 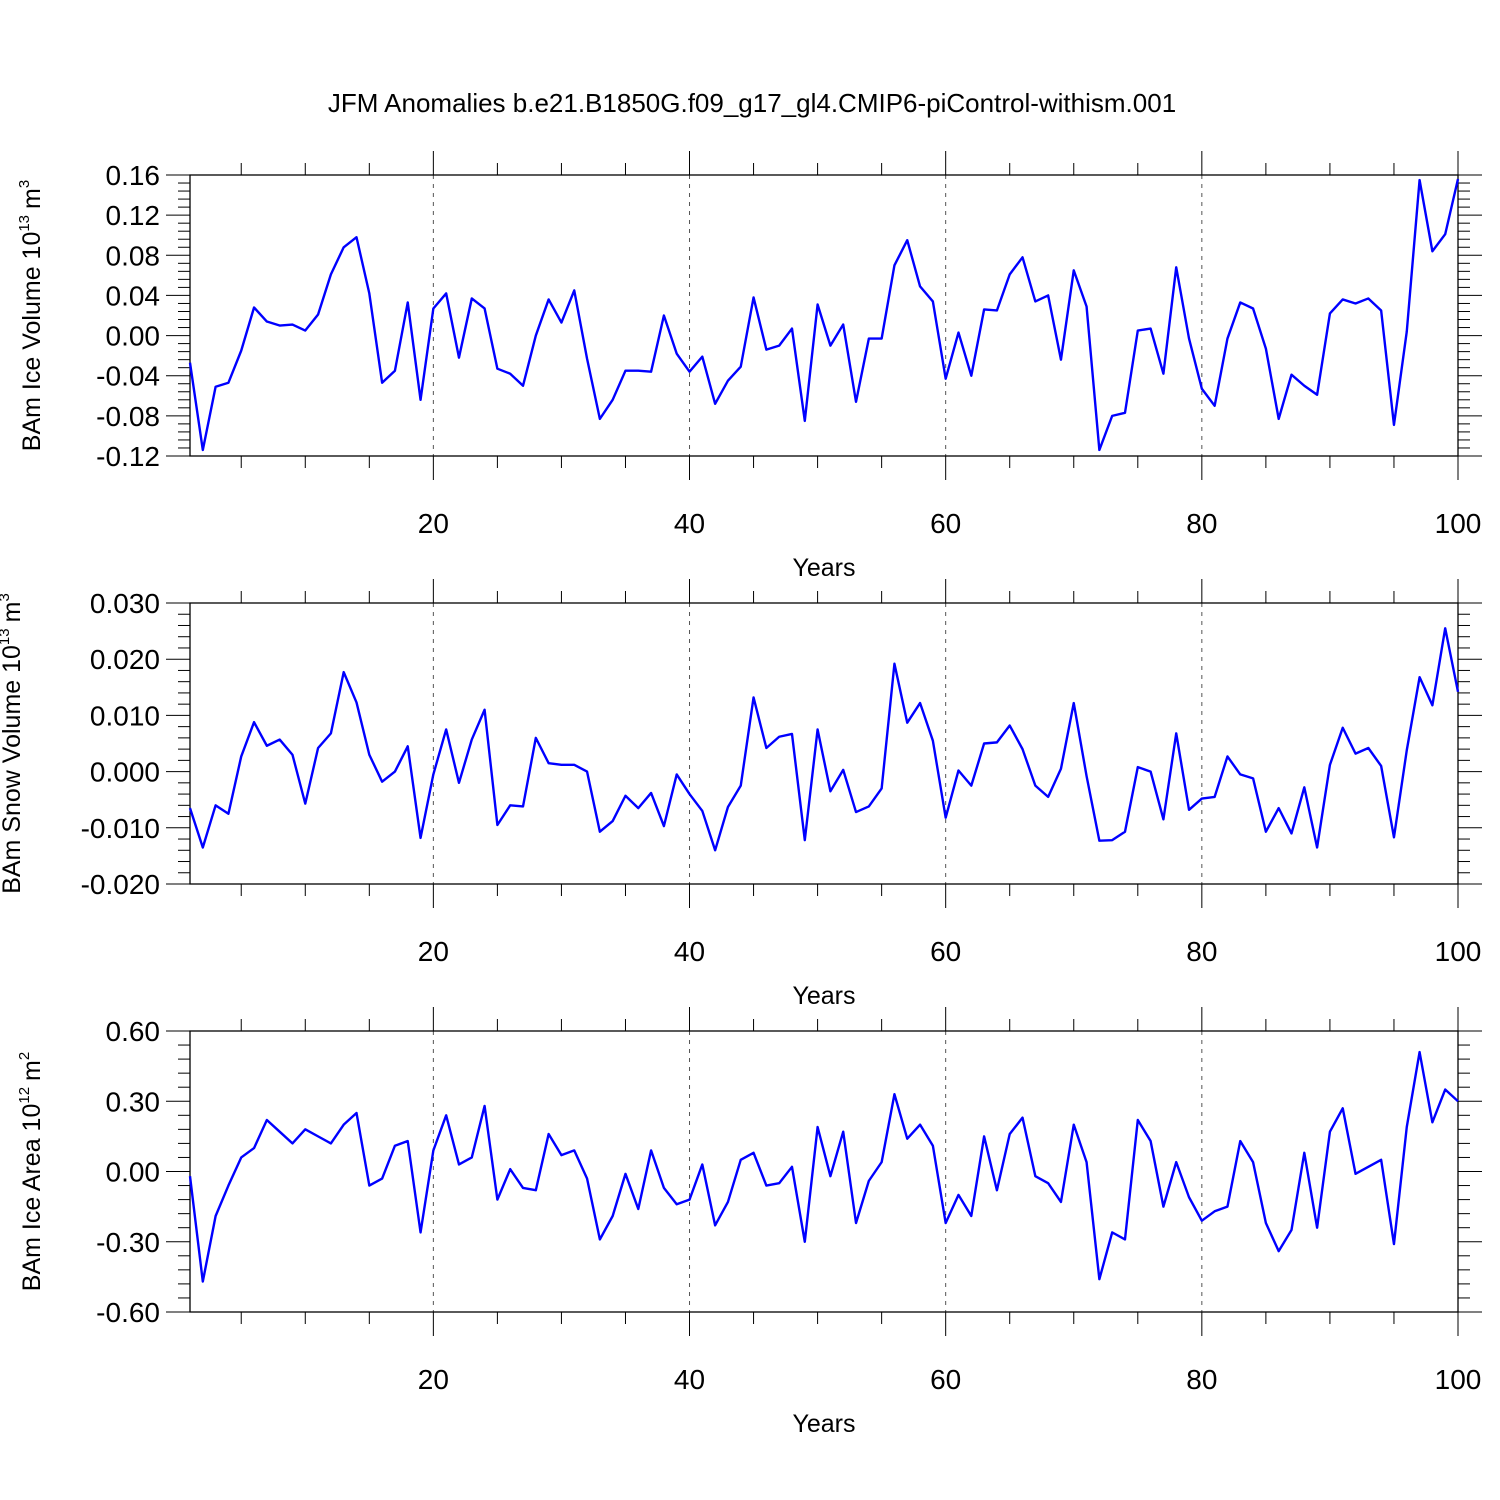 I want to click on y-tick-label: -0.08, so click(x=128, y=416).